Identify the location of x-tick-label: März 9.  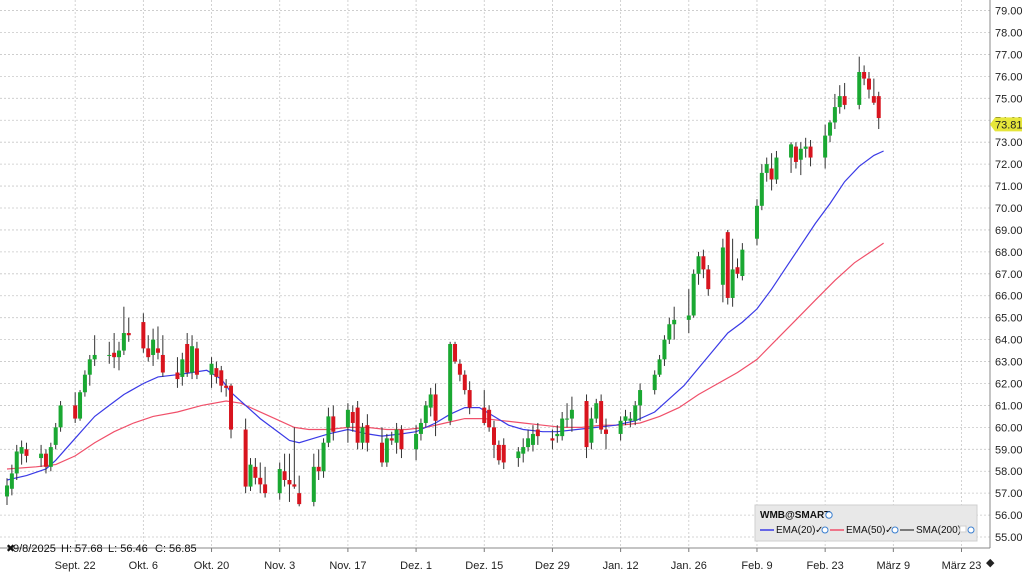
(894, 566).